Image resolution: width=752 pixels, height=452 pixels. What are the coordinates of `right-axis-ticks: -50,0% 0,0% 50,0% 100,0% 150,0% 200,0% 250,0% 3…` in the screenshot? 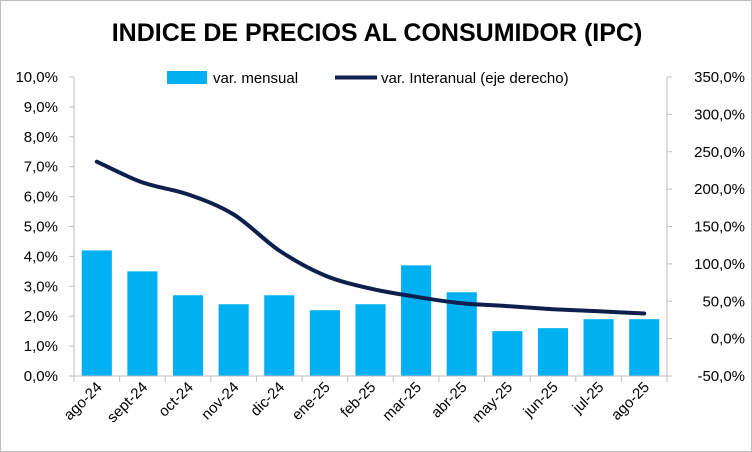 It's located at (719, 227).